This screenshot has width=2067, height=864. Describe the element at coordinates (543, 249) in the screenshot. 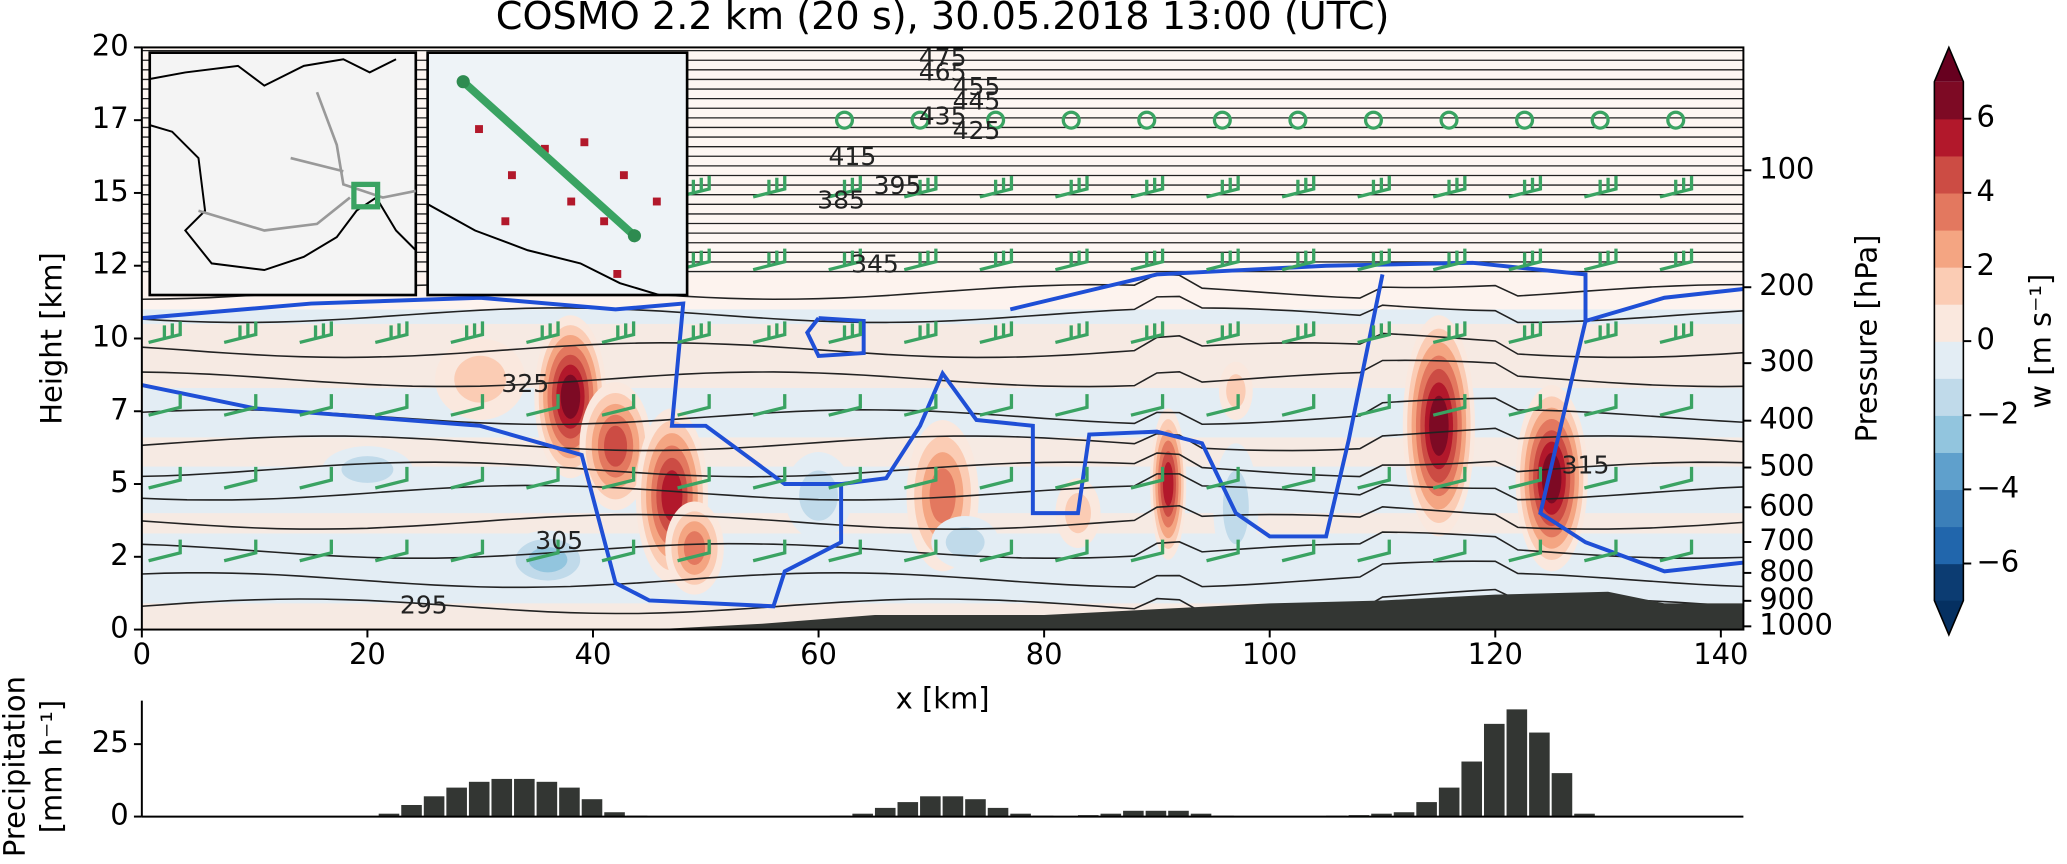

I see `coastline` at that location.